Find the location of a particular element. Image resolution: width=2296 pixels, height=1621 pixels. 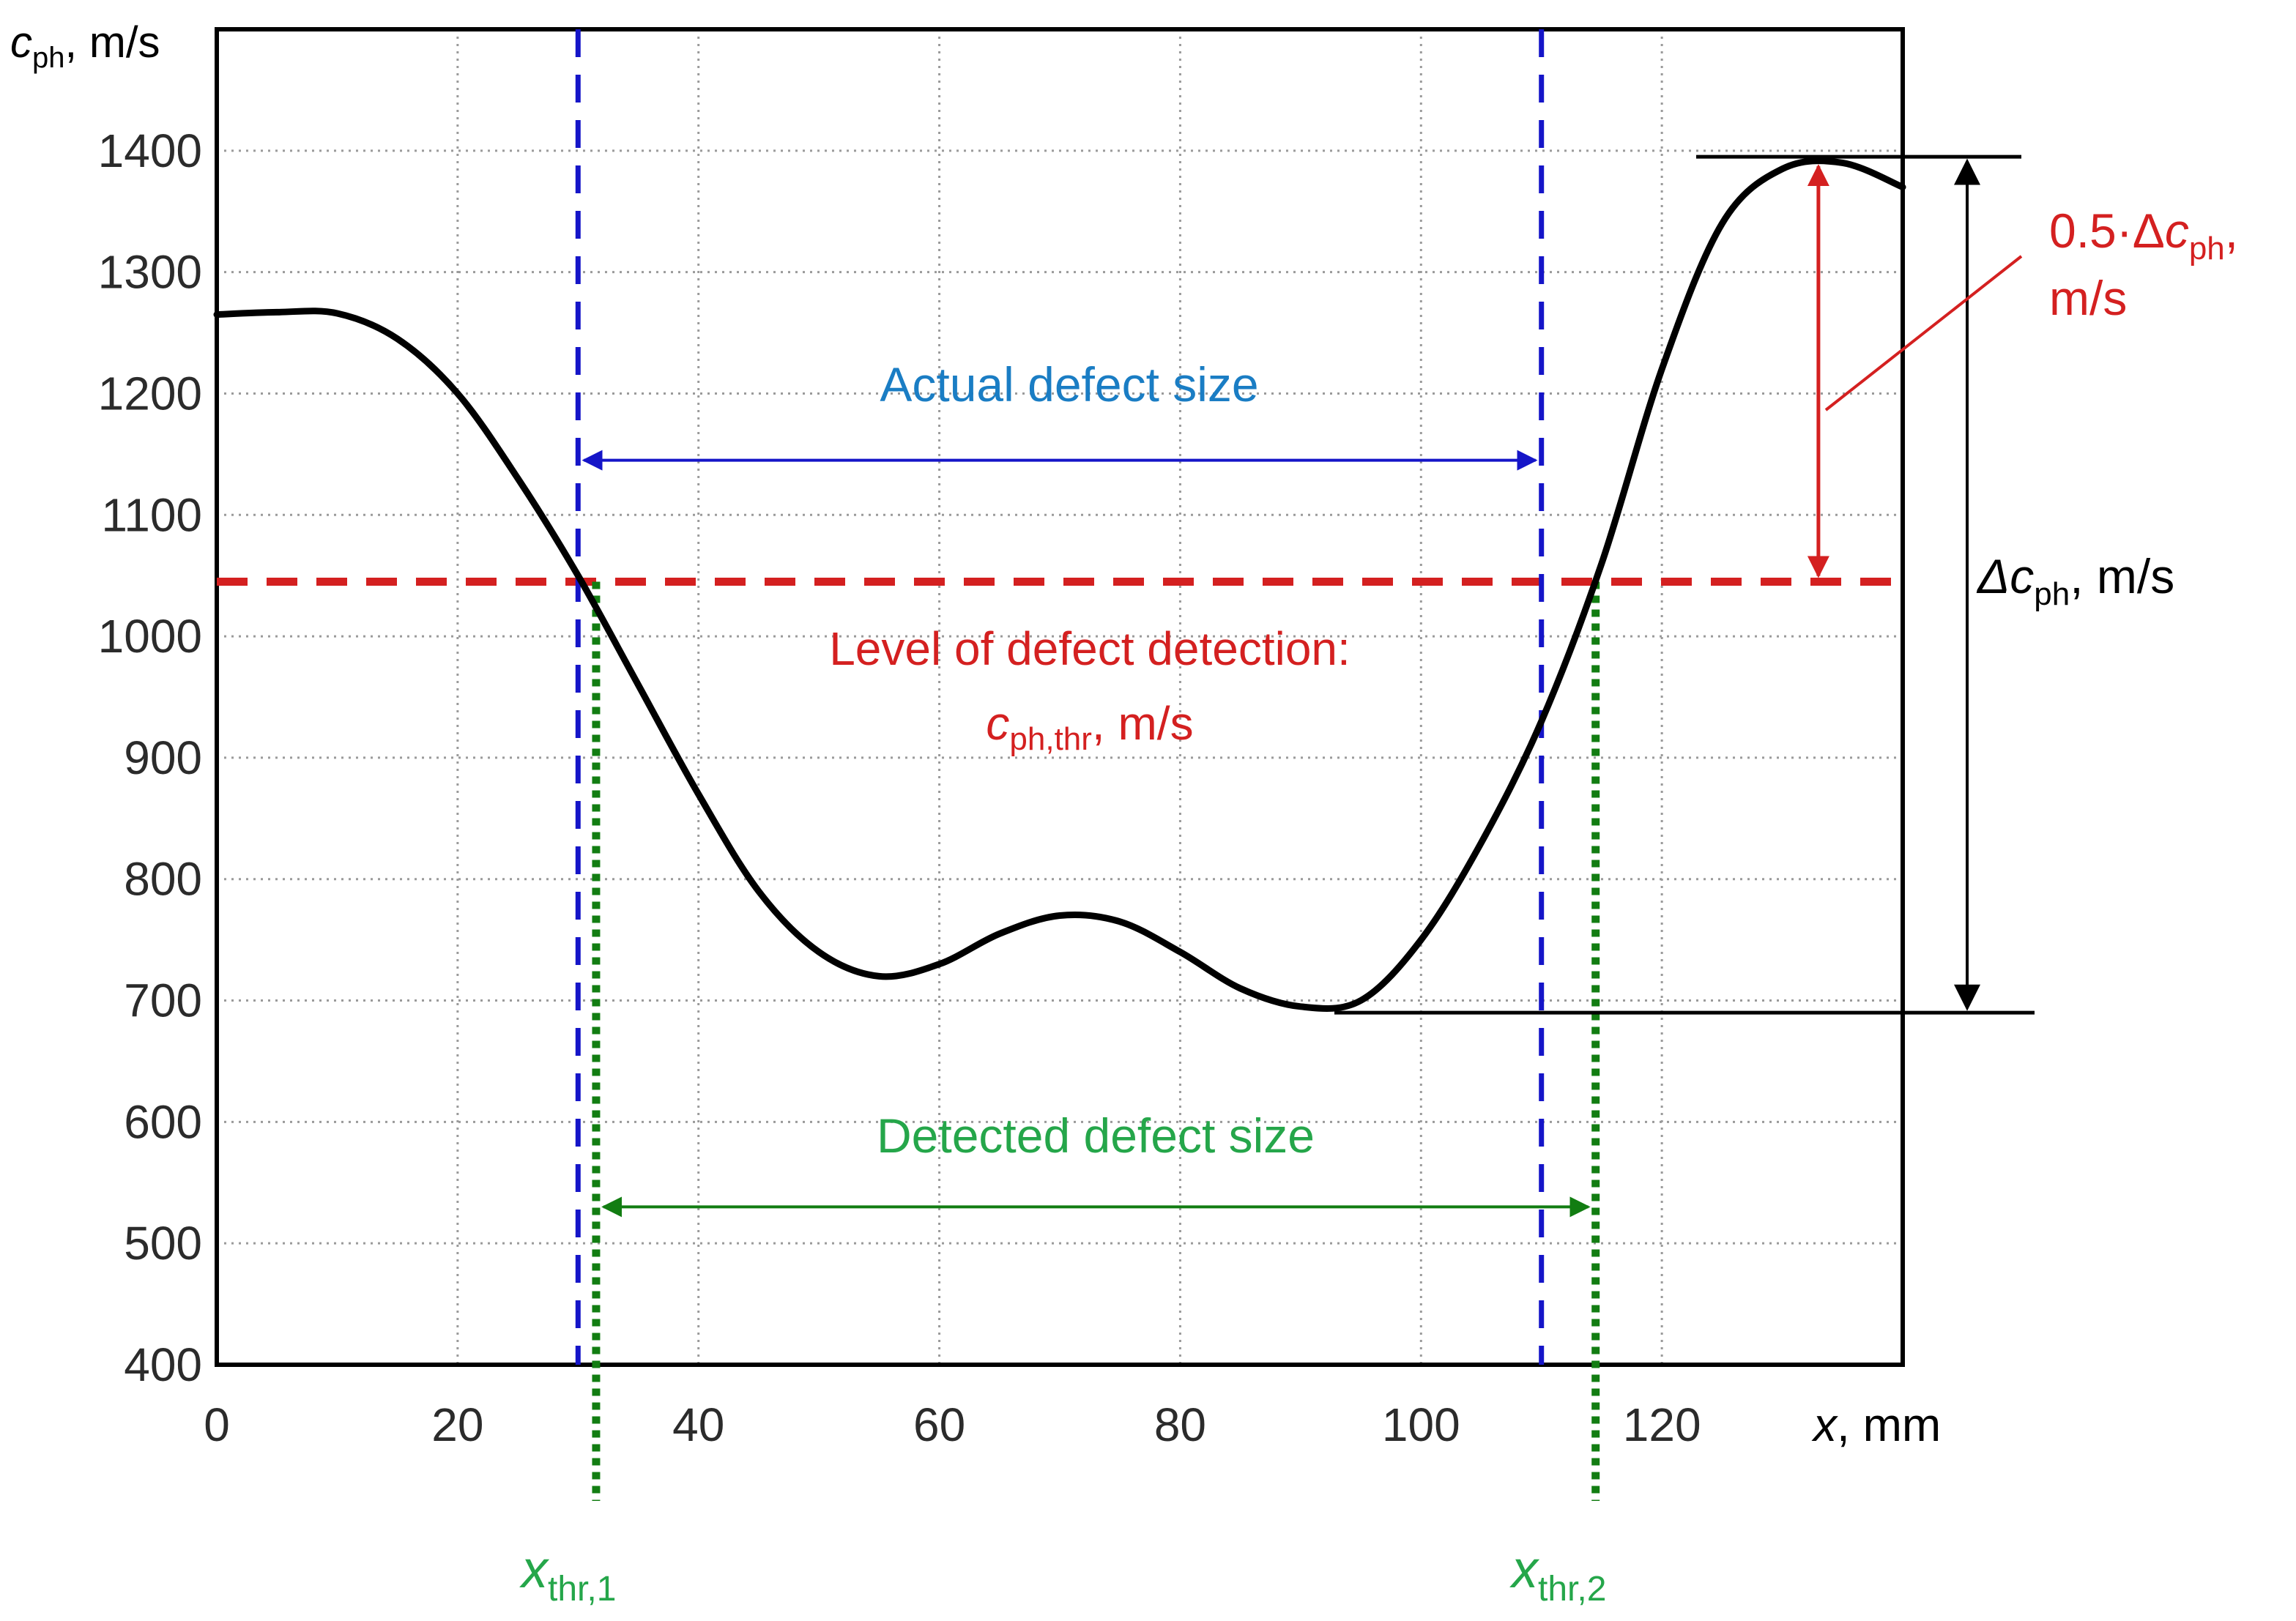

x-thr1-label: xthr,1 is located at coordinates (567, 1574).